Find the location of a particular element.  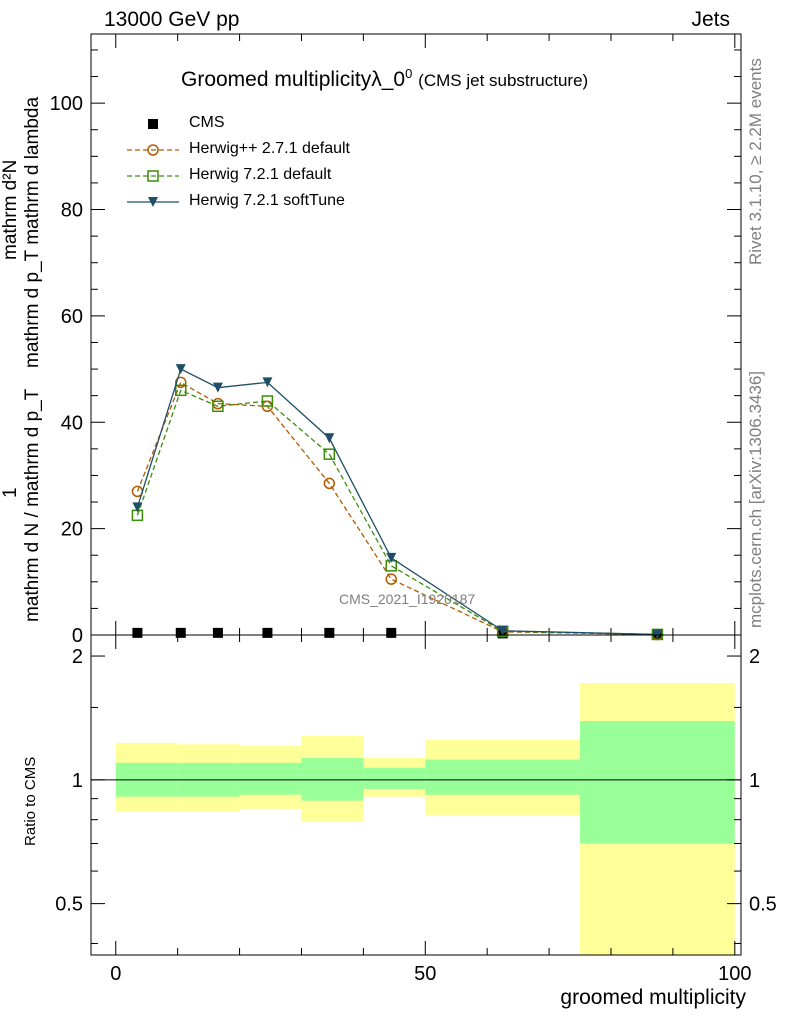

title-main: Groomed multiplicity is located at coordinates (276, 79).